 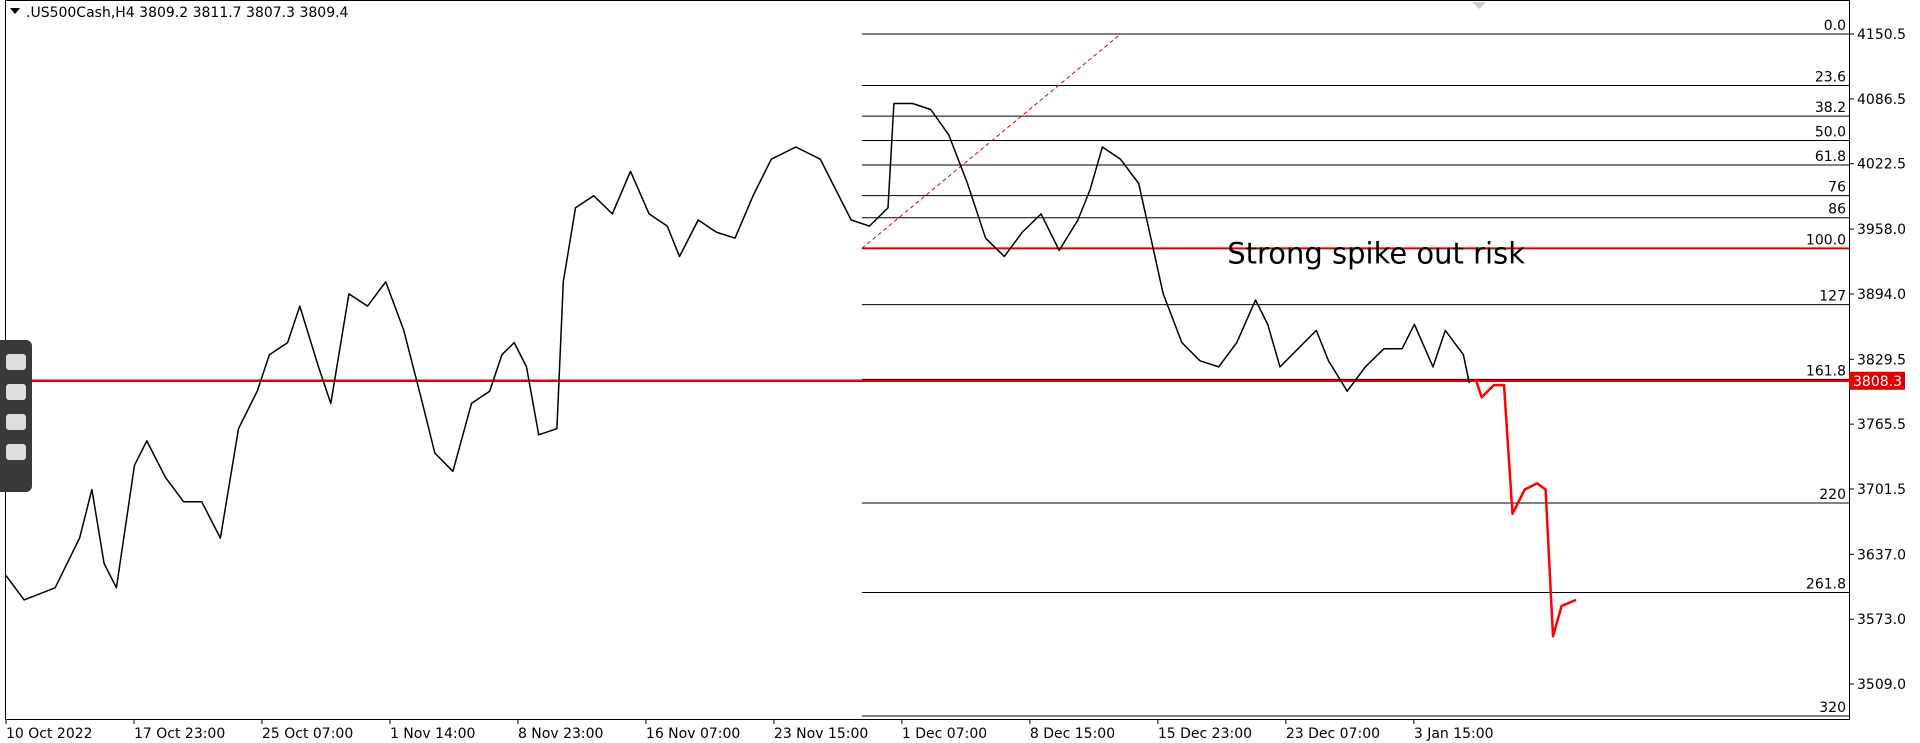 I want to click on y-tick-label: 3829.5, so click(x=1881, y=360).